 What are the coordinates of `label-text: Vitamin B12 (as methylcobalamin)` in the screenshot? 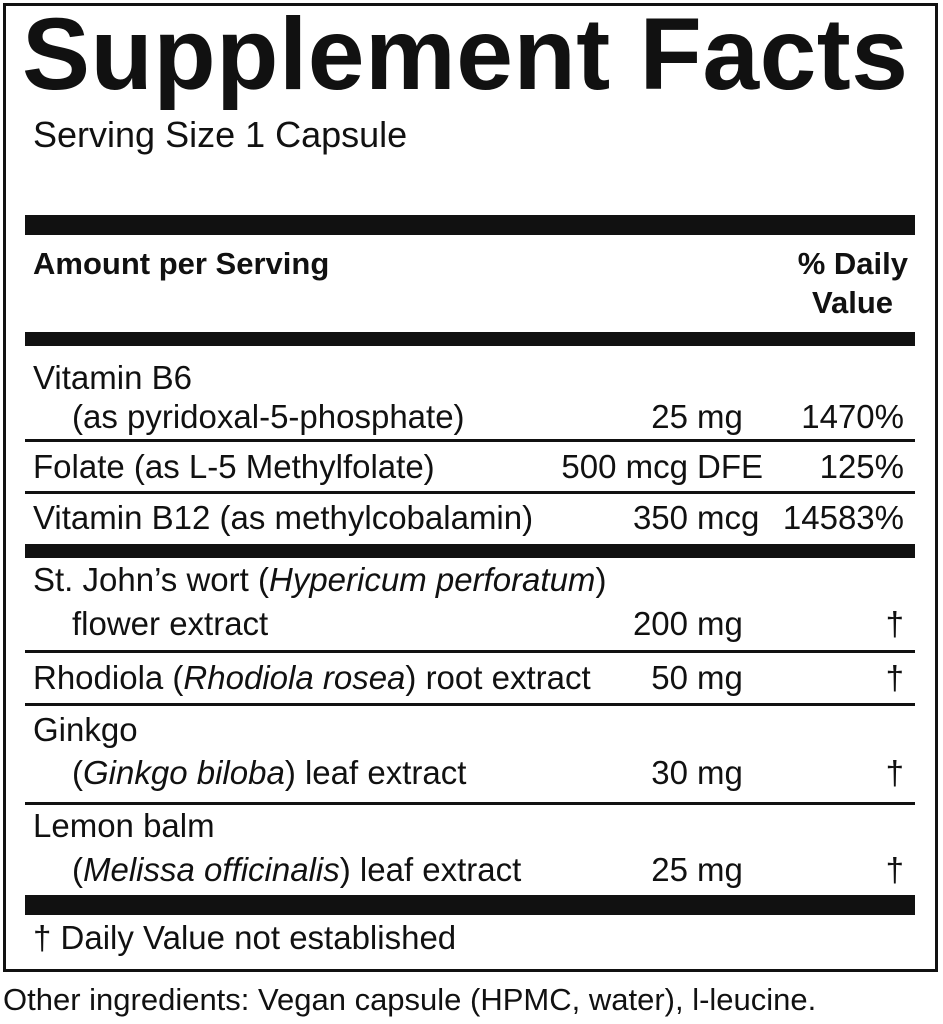 It's located at (283, 517).